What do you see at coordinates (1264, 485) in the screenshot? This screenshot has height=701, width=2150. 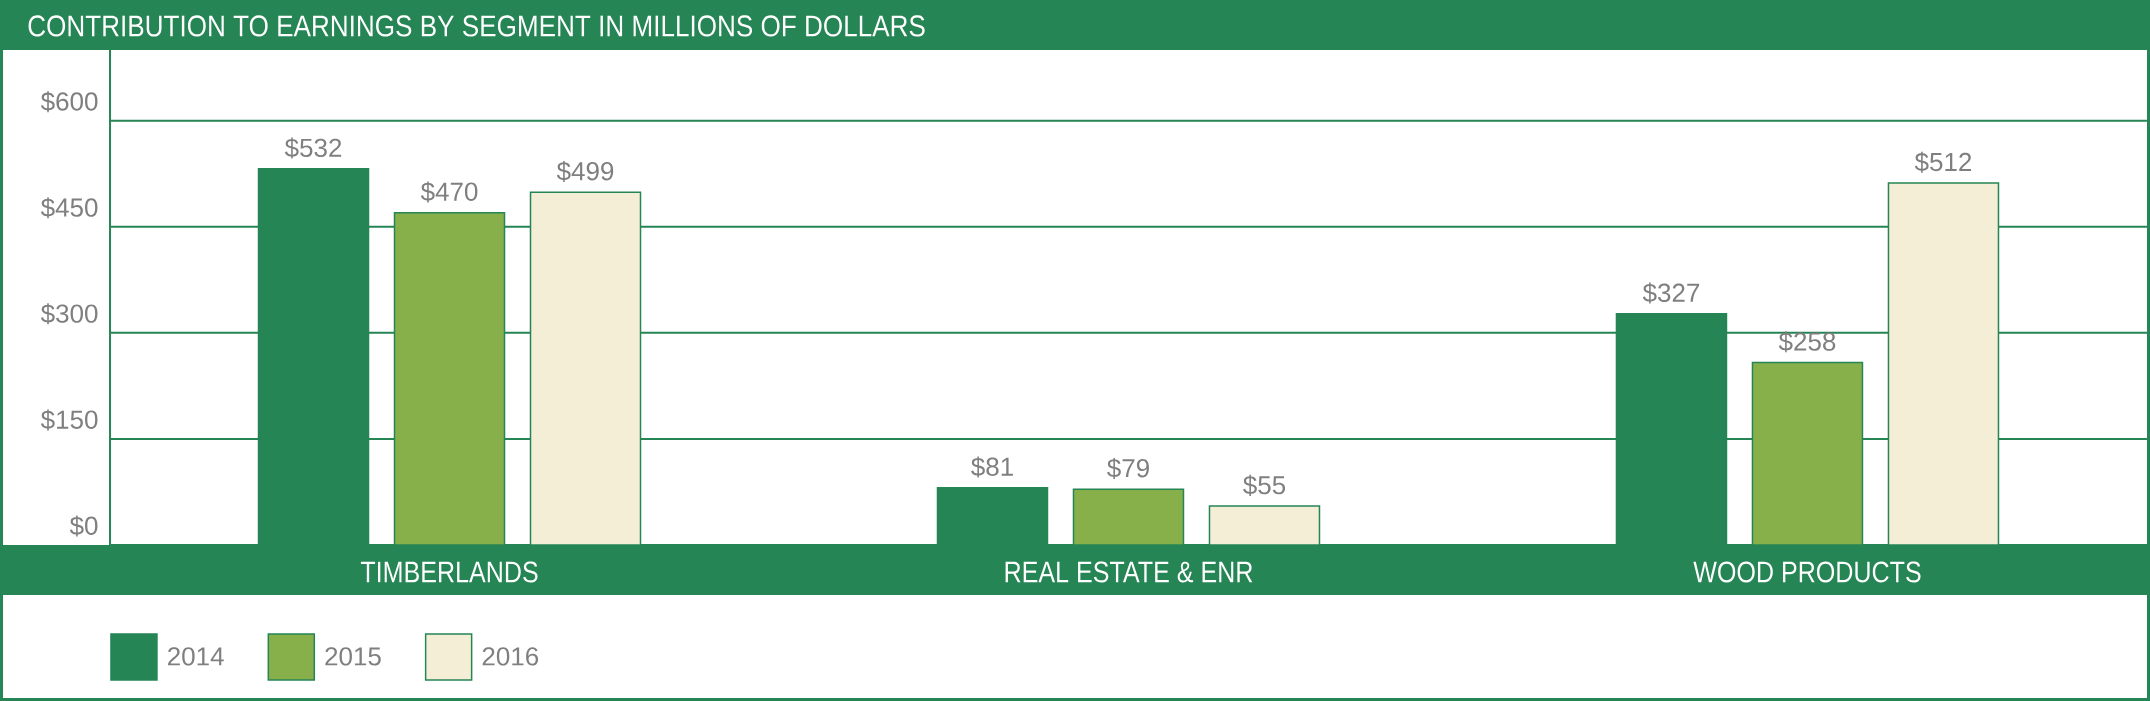 I see `data-label: $55` at bounding box center [1264, 485].